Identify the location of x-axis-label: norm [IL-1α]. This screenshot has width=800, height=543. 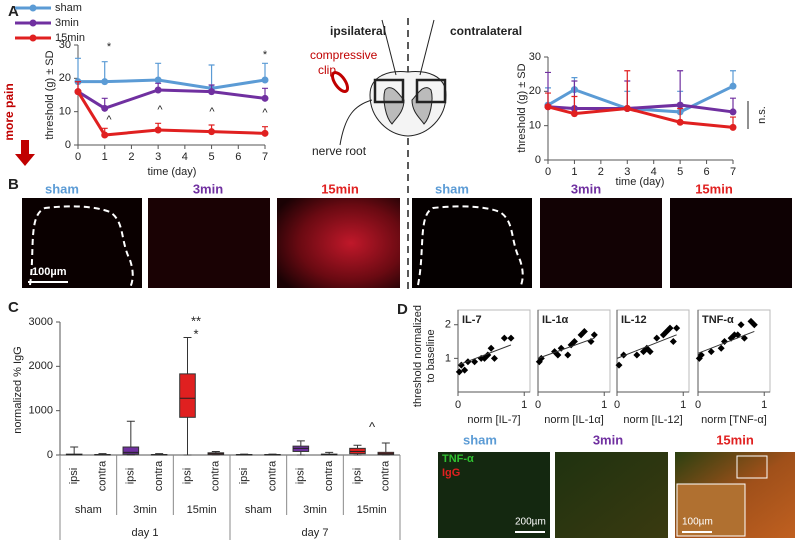
(574, 420).